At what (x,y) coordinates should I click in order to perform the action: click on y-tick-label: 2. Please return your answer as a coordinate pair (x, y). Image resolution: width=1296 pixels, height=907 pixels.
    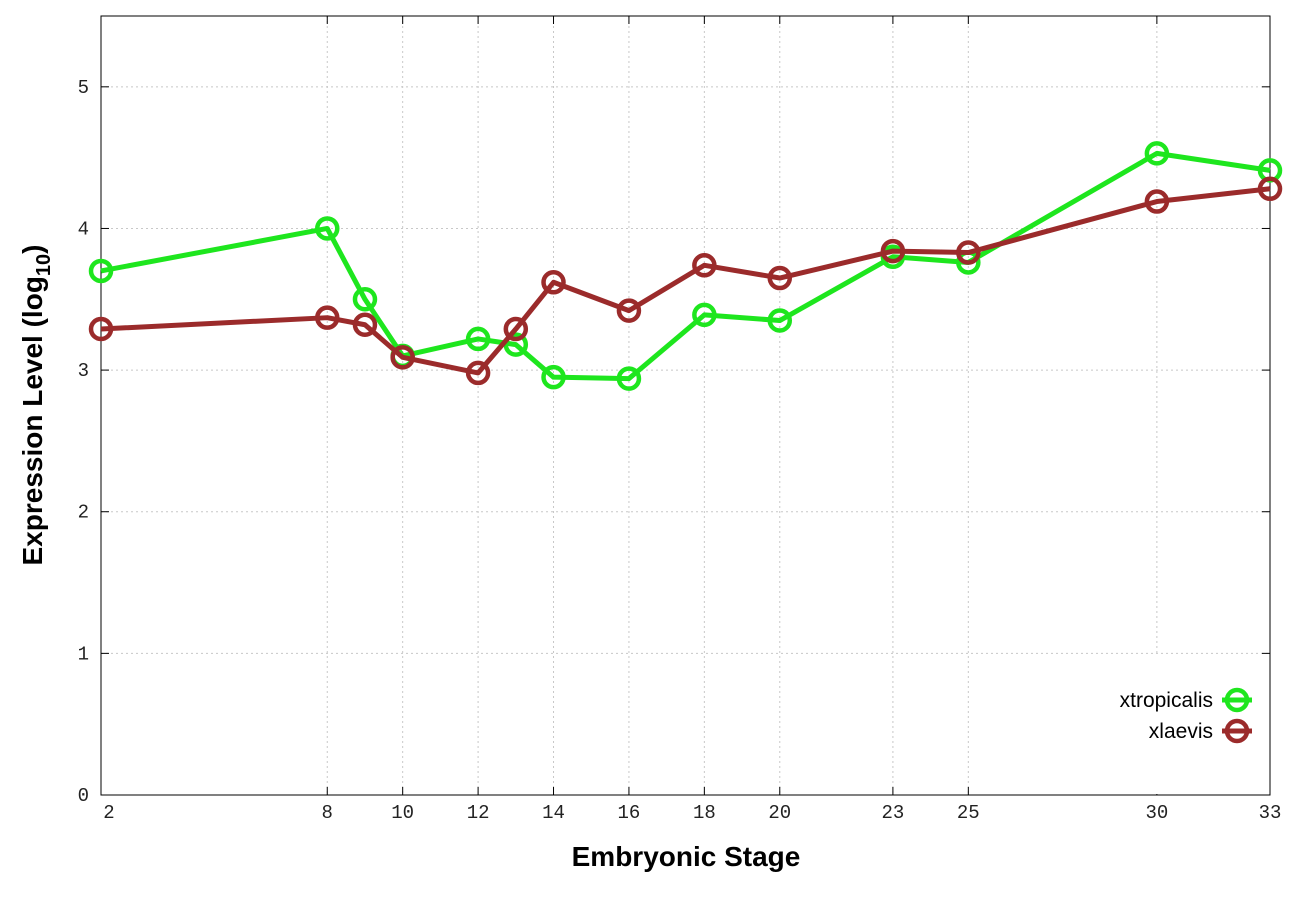
    Looking at the image, I should click on (83, 513).